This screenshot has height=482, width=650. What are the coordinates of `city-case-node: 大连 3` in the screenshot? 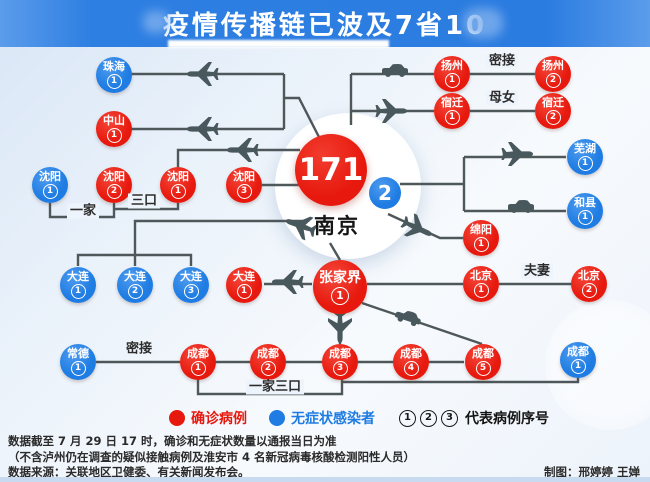 It's located at (191, 285).